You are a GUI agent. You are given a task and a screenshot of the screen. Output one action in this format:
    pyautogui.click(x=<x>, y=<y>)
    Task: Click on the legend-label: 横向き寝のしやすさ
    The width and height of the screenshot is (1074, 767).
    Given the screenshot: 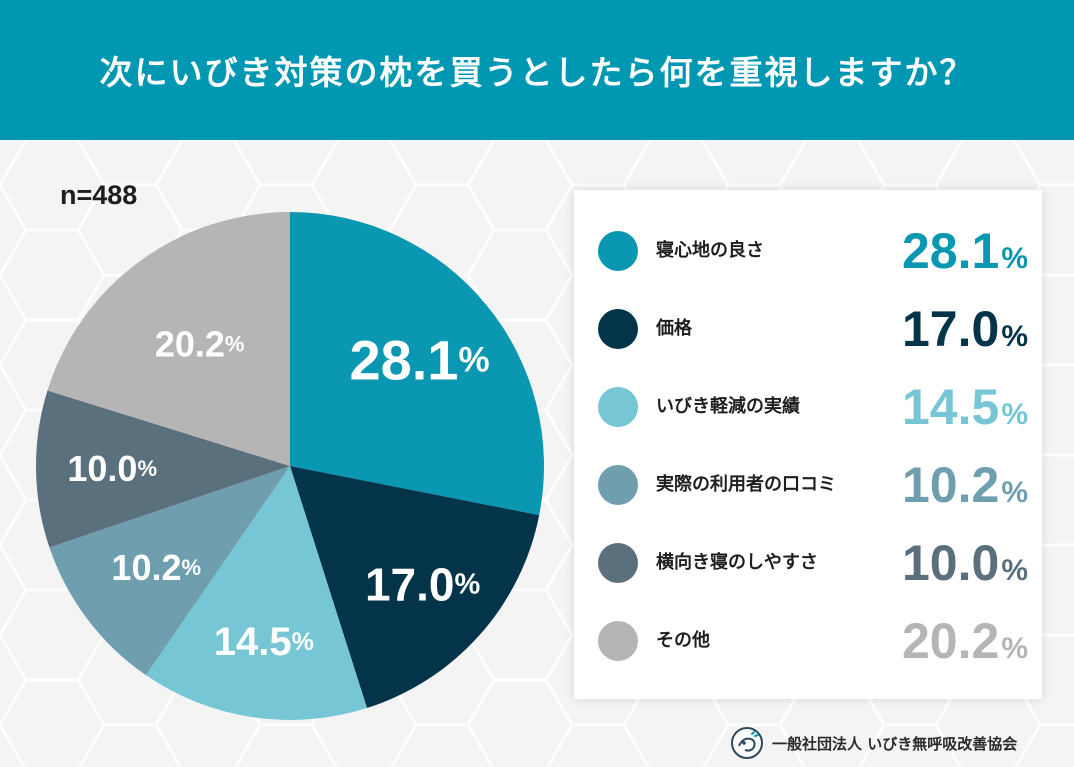 What is the action you would take?
    pyautogui.click(x=737, y=562)
    